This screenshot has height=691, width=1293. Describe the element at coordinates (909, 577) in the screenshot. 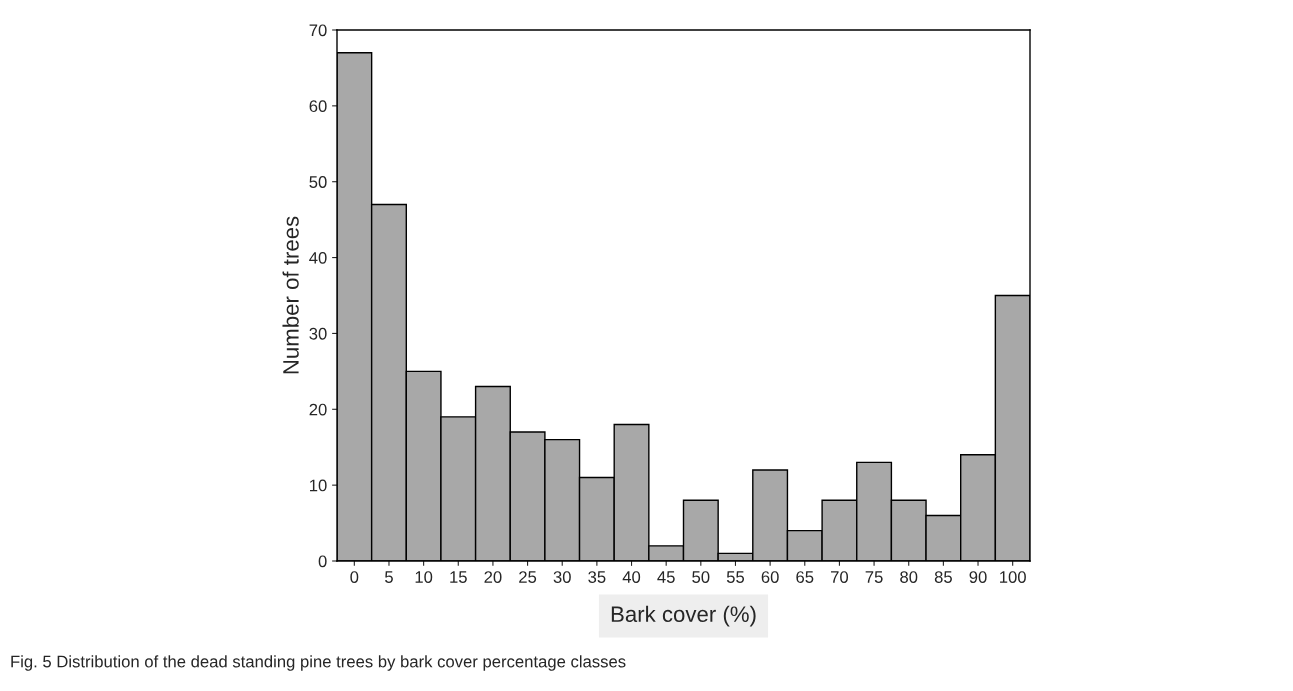

I see `x-tick-label: 80` at that location.